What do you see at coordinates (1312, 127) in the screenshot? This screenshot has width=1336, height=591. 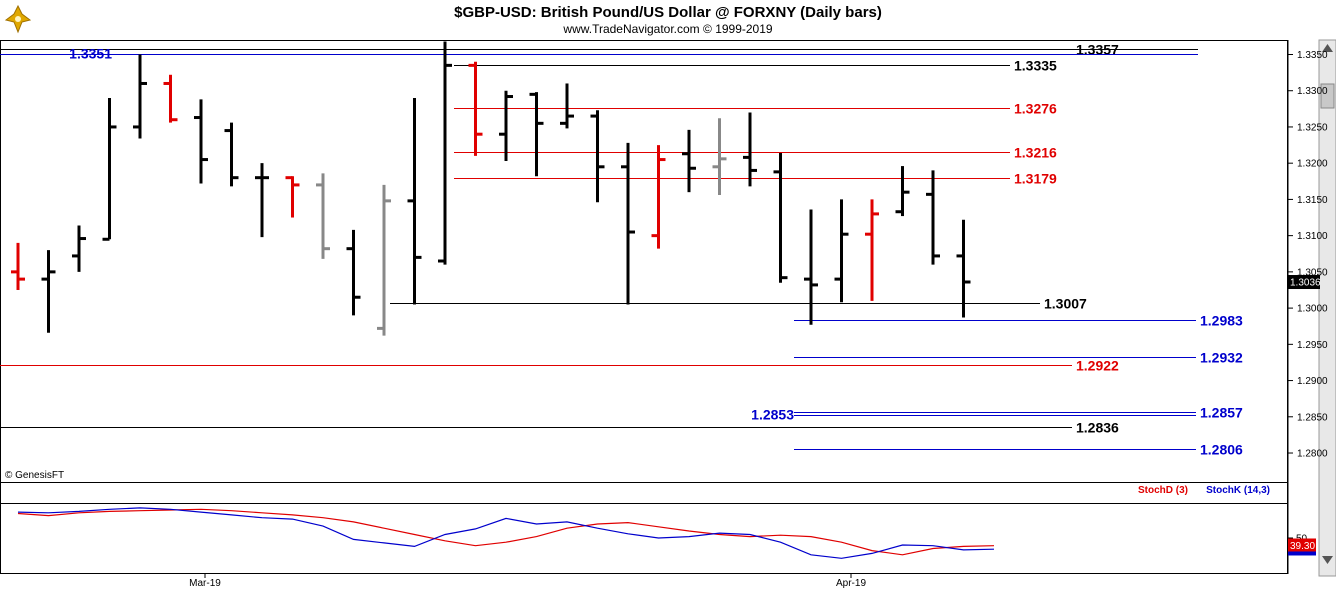 I see `price-tick-label: 1.3250` at bounding box center [1312, 127].